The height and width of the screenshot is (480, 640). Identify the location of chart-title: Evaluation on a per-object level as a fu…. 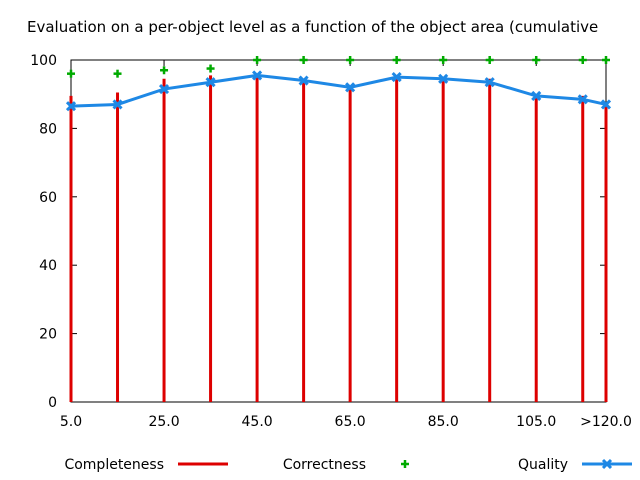
(312, 27).